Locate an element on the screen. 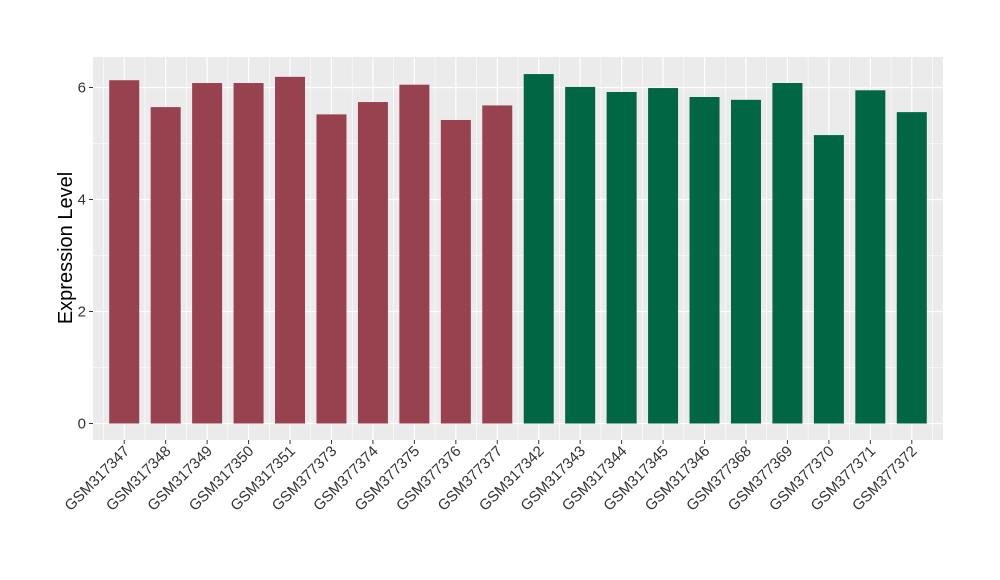 This screenshot has height=580, width=1000. bar-GSM317343 is located at coordinates (580, 255).